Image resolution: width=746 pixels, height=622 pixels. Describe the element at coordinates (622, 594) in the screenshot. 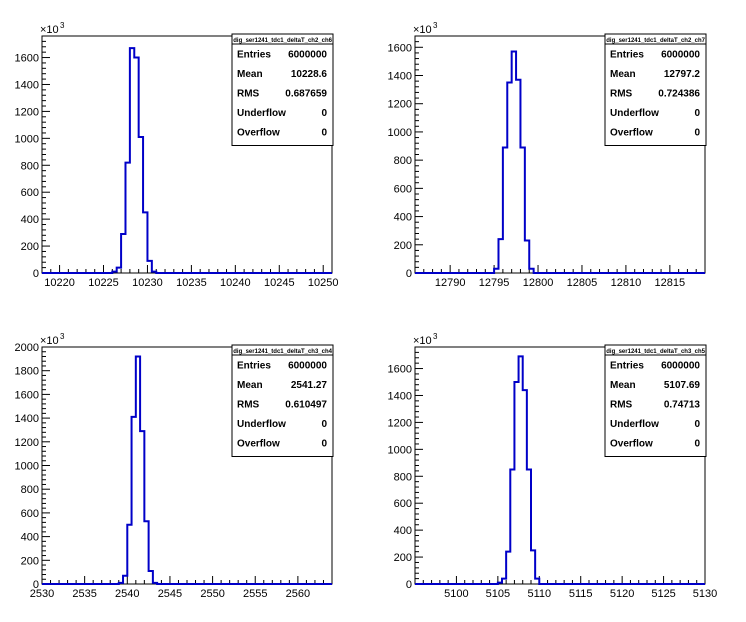

I see `x-tick-label: 5120` at that location.